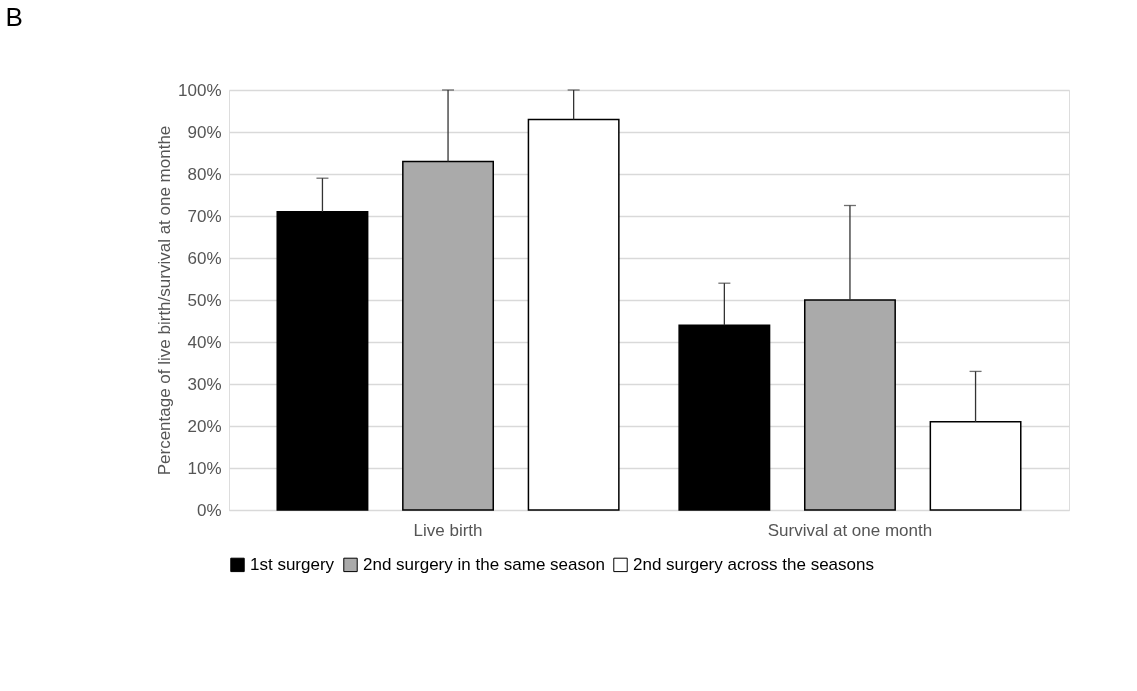 The width and height of the screenshot is (1137, 691). I want to click on y-tick-label: 10%, so click(204, 468).